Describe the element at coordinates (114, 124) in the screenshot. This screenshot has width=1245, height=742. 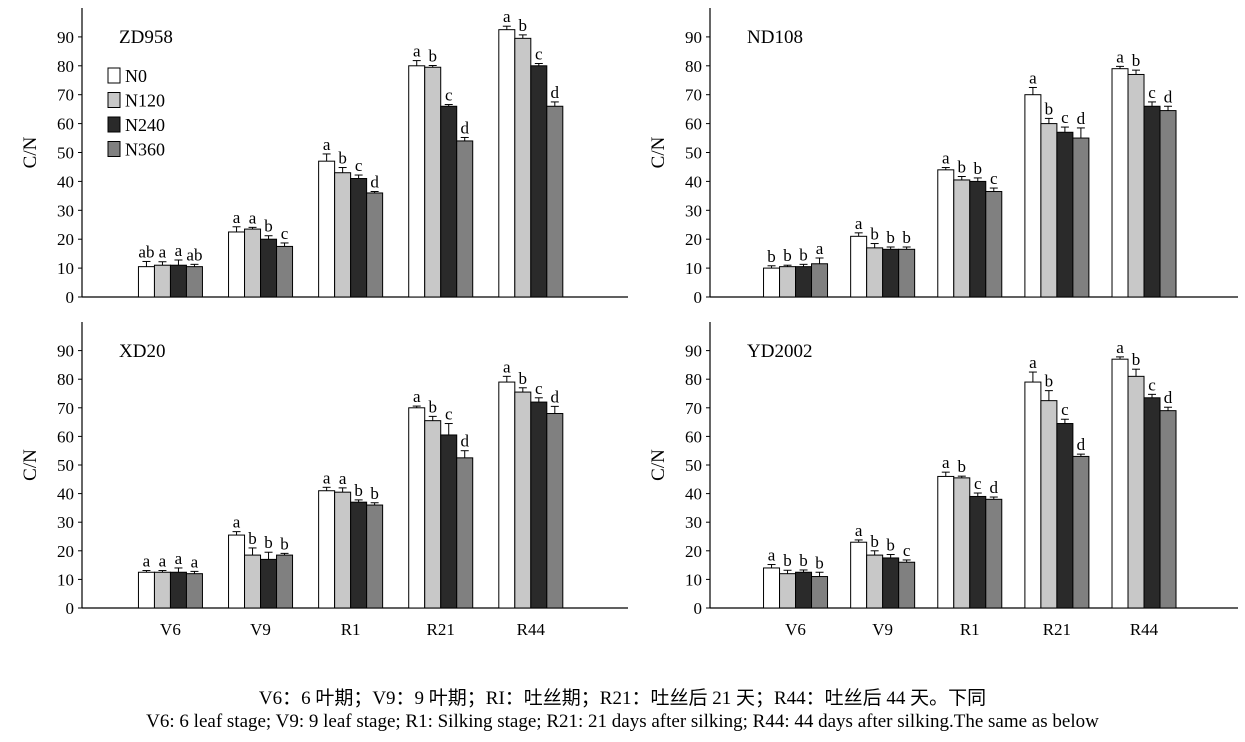
I see `legend-swatch-n240` at that location.